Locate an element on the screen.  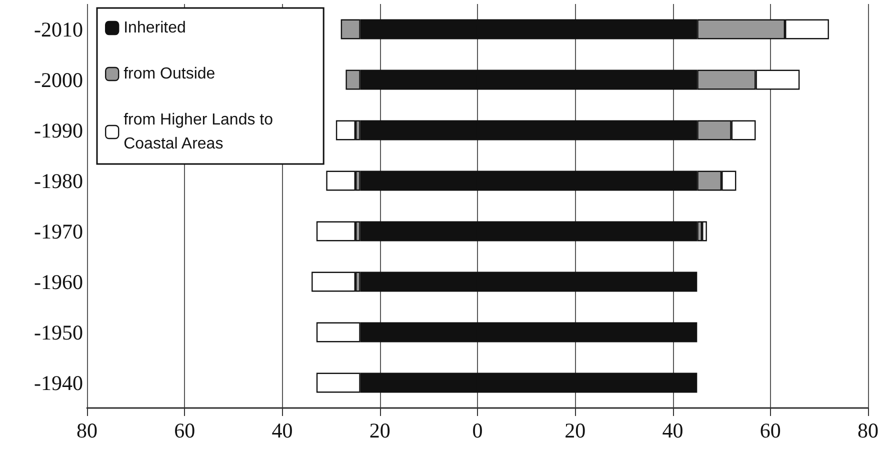
y-tick-label: -1960 is located at coordinates (58, 282).